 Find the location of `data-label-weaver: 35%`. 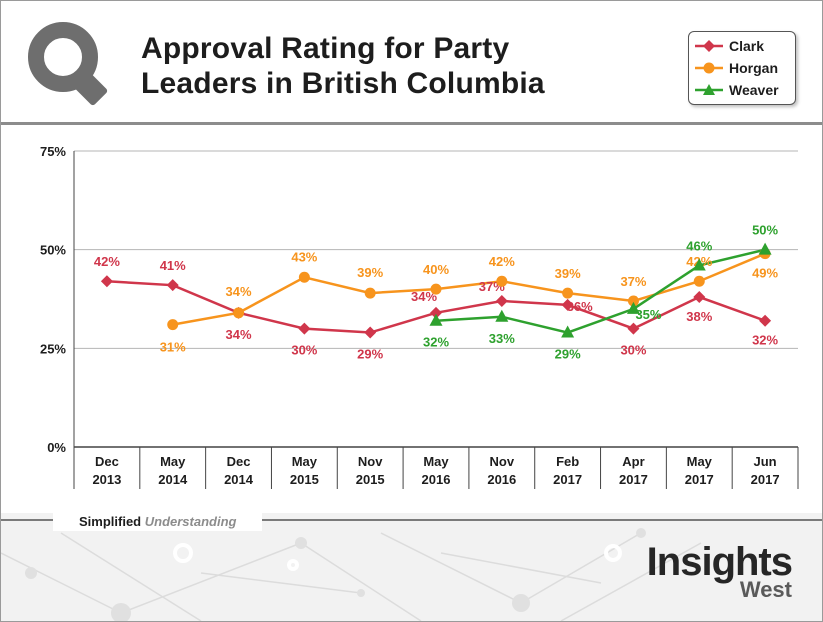

data-label-weaver: 35% is located at coordinates (648, 314).